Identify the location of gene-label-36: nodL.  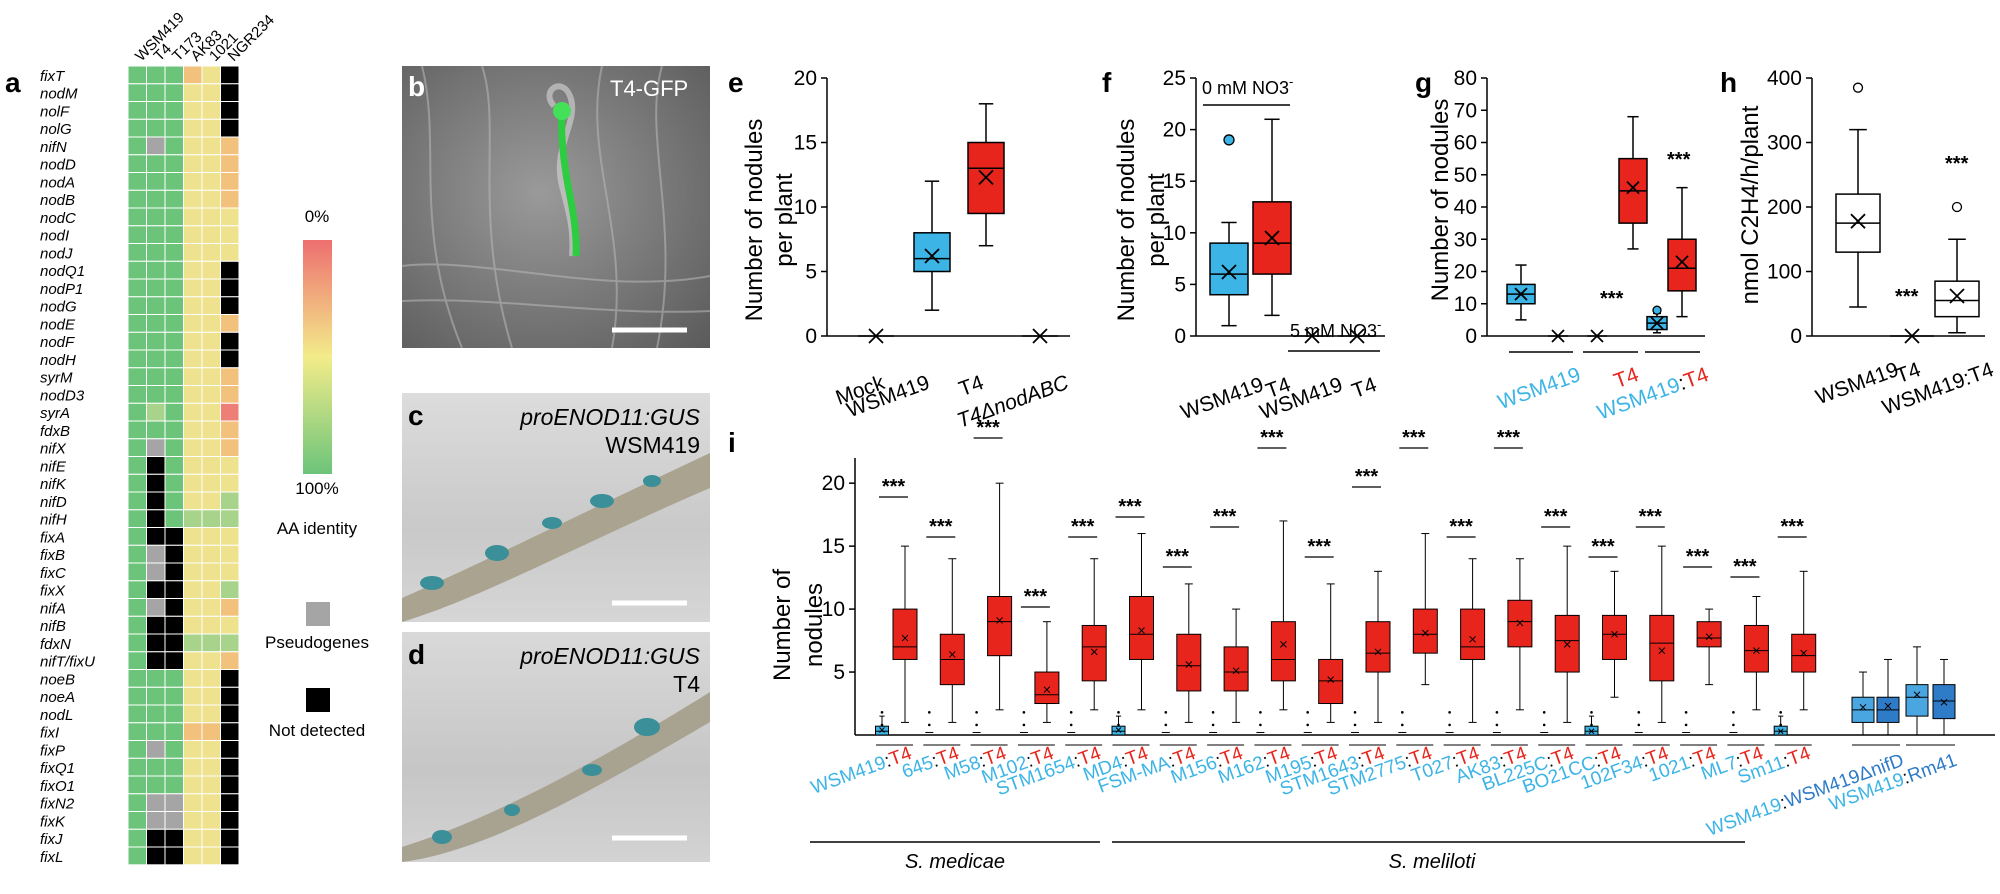
(56, 715).